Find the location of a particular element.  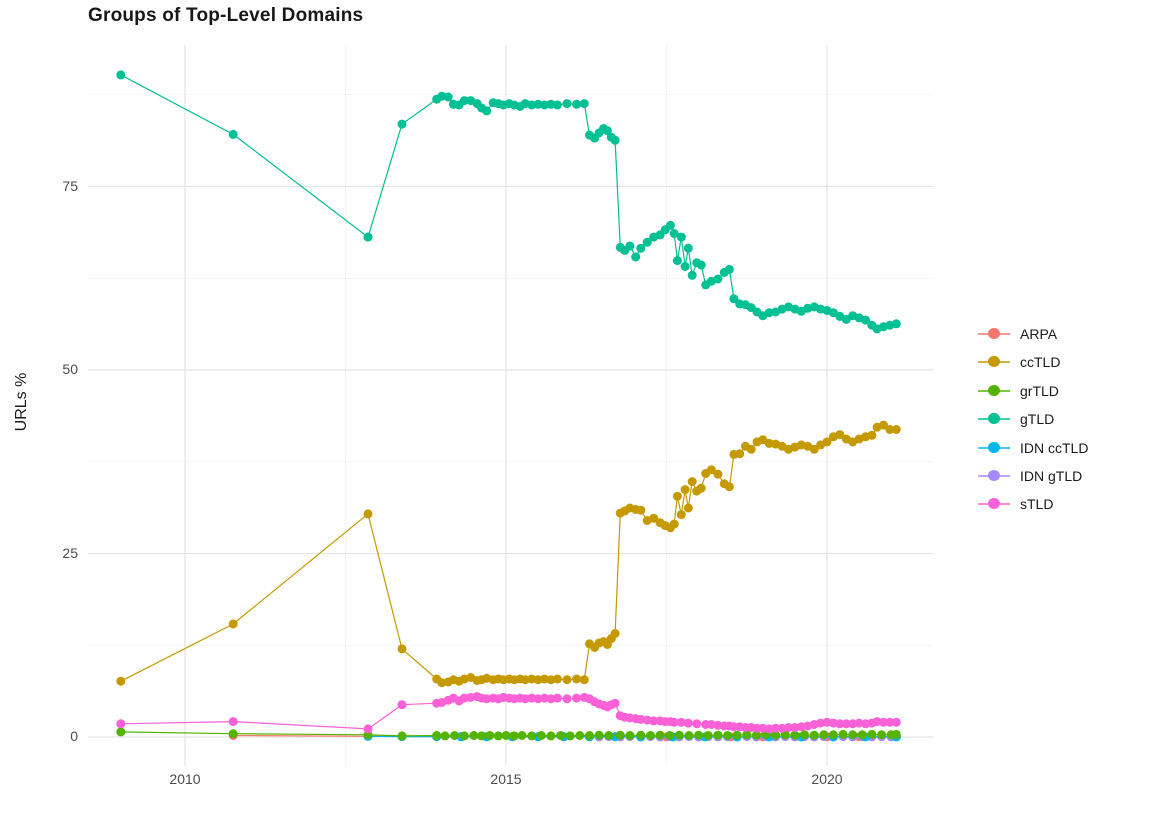

legend-label: ccTLD is located at coordinates (1040, 362).